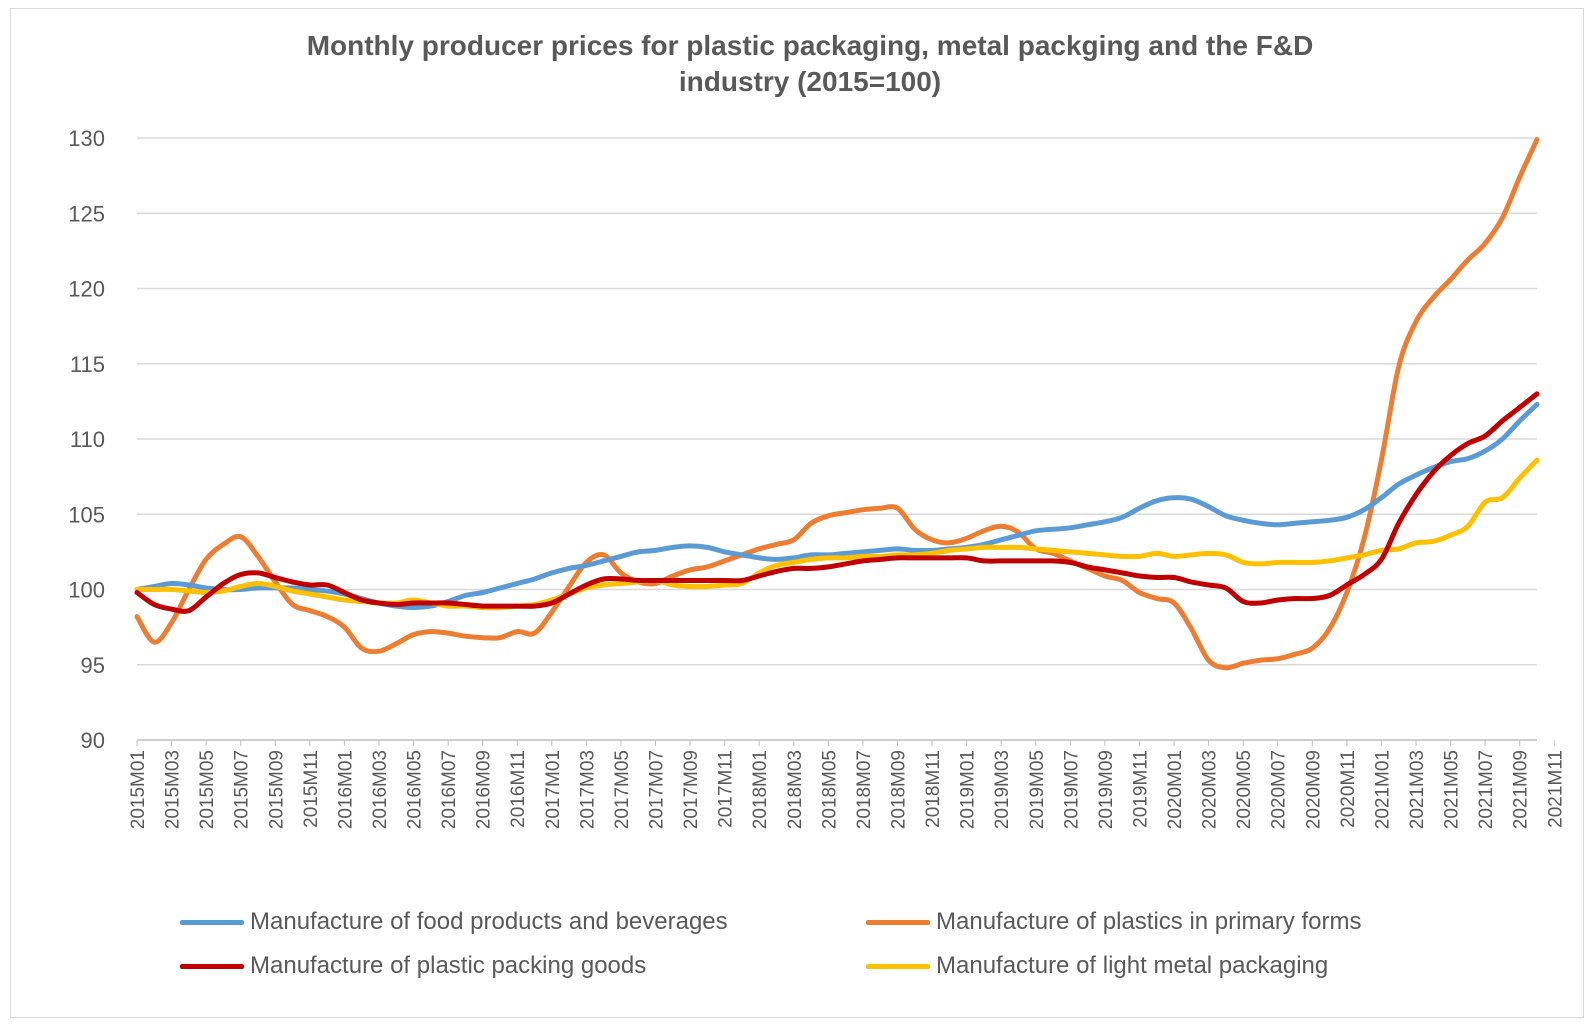 The width and height of the screenshot is (1596, 1031). I want to click on y-tick-label: 120, so click(86, 289).